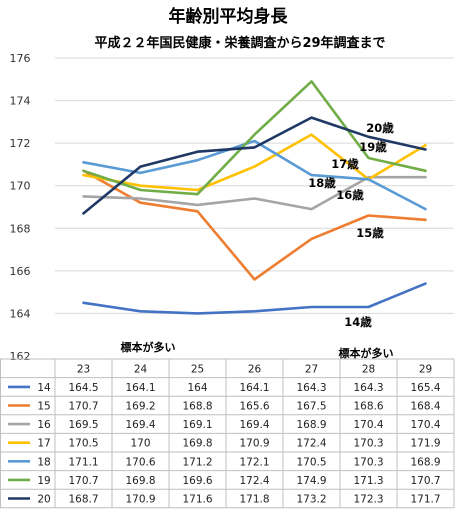 The height and width of the screenshot is (514, 456). I want to click on series-label-18: 18歳, so click(322, 183).